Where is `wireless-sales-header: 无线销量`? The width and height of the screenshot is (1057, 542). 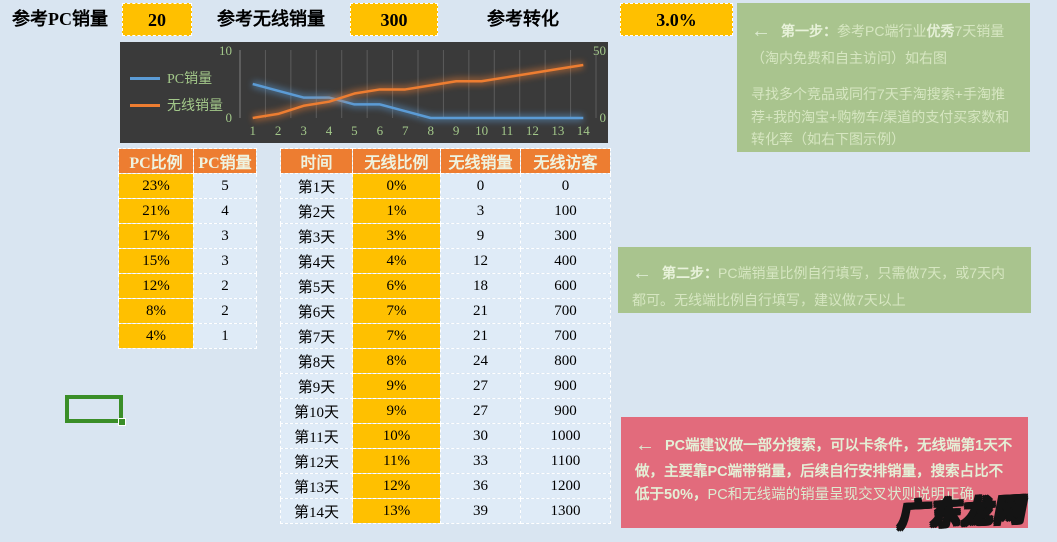
wireless-sales-header: 无线销量 is located at coordinates (480, 161).